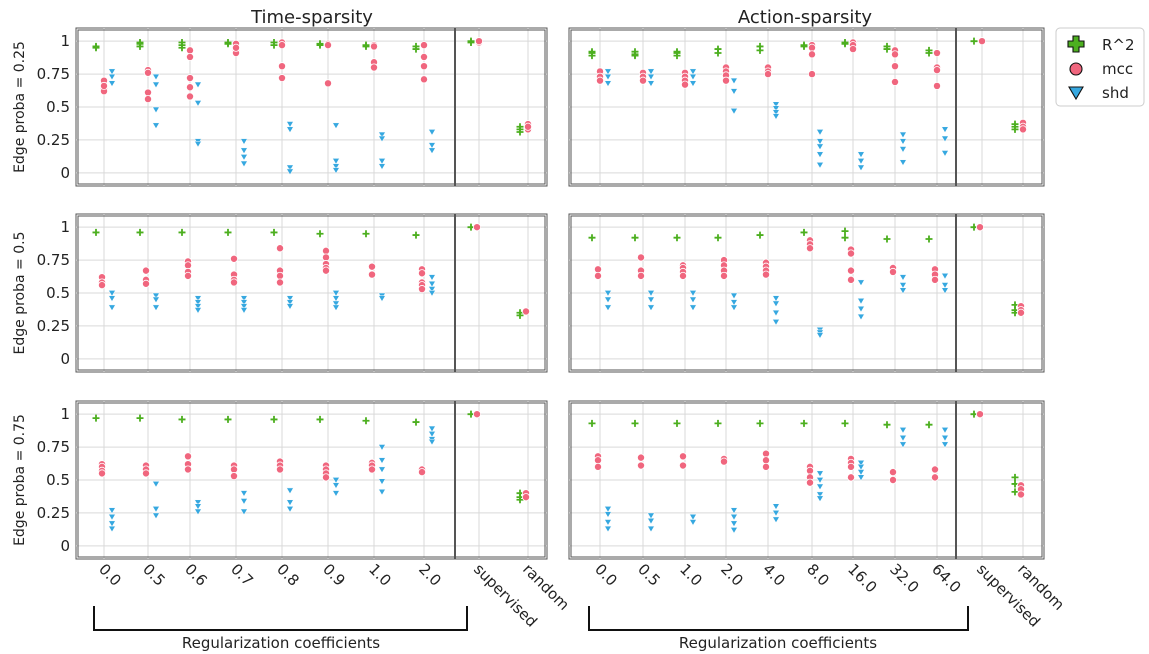  Describe the element at coordinates (20, 293) in the screenshot. I see `y-axis-label: Edge proba = 0.5` at that location.